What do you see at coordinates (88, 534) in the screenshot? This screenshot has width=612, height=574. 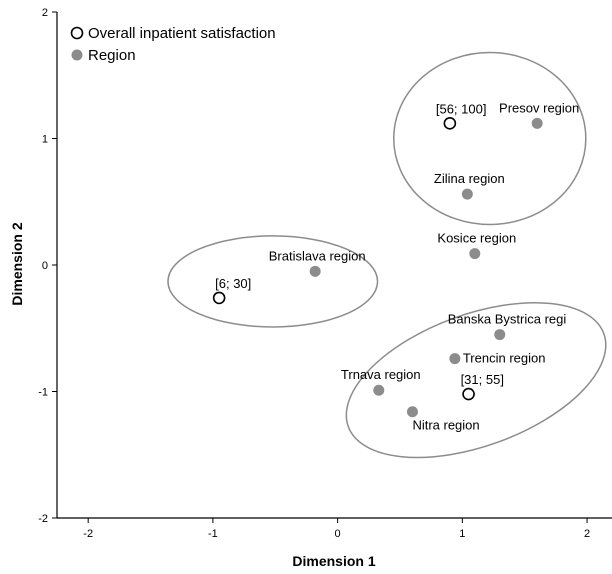 I see `x-tick-label: -2` at bounding box center [88, 534].